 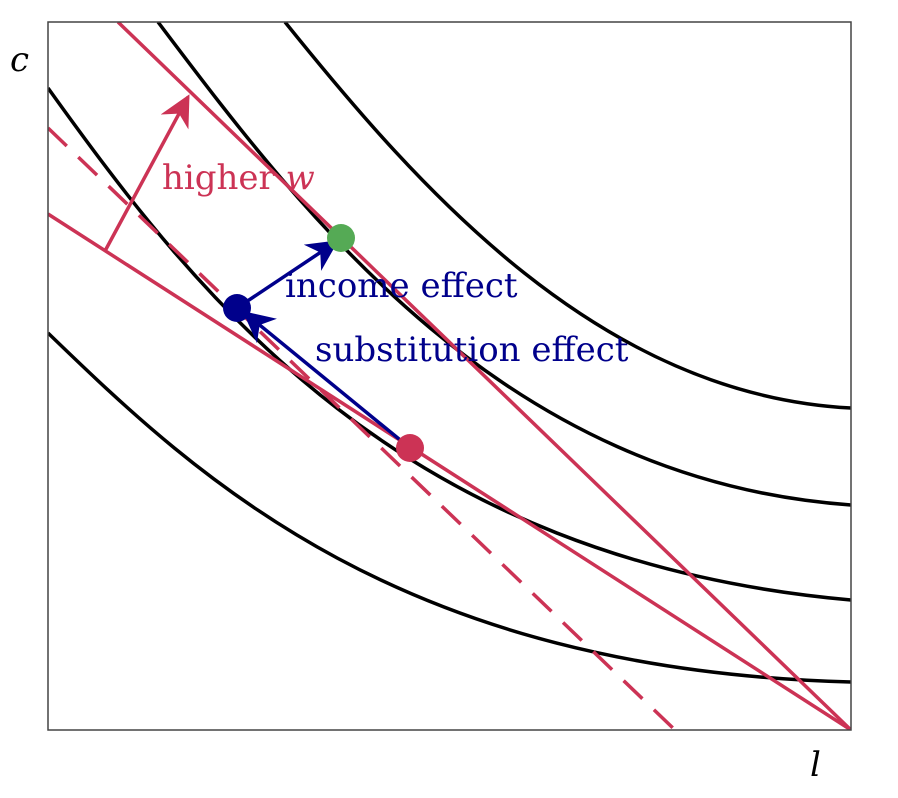 What do you see at coordinates (237, 308) in the screenshot?
I see `substitution-point` at bounding box center [237, 308].